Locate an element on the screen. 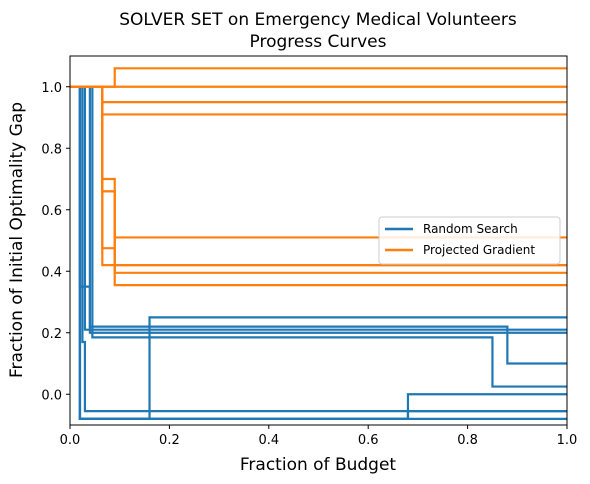 The image size is (590, 484). legend: Random Search Projected Gradient is located at coordinates (469, 240).